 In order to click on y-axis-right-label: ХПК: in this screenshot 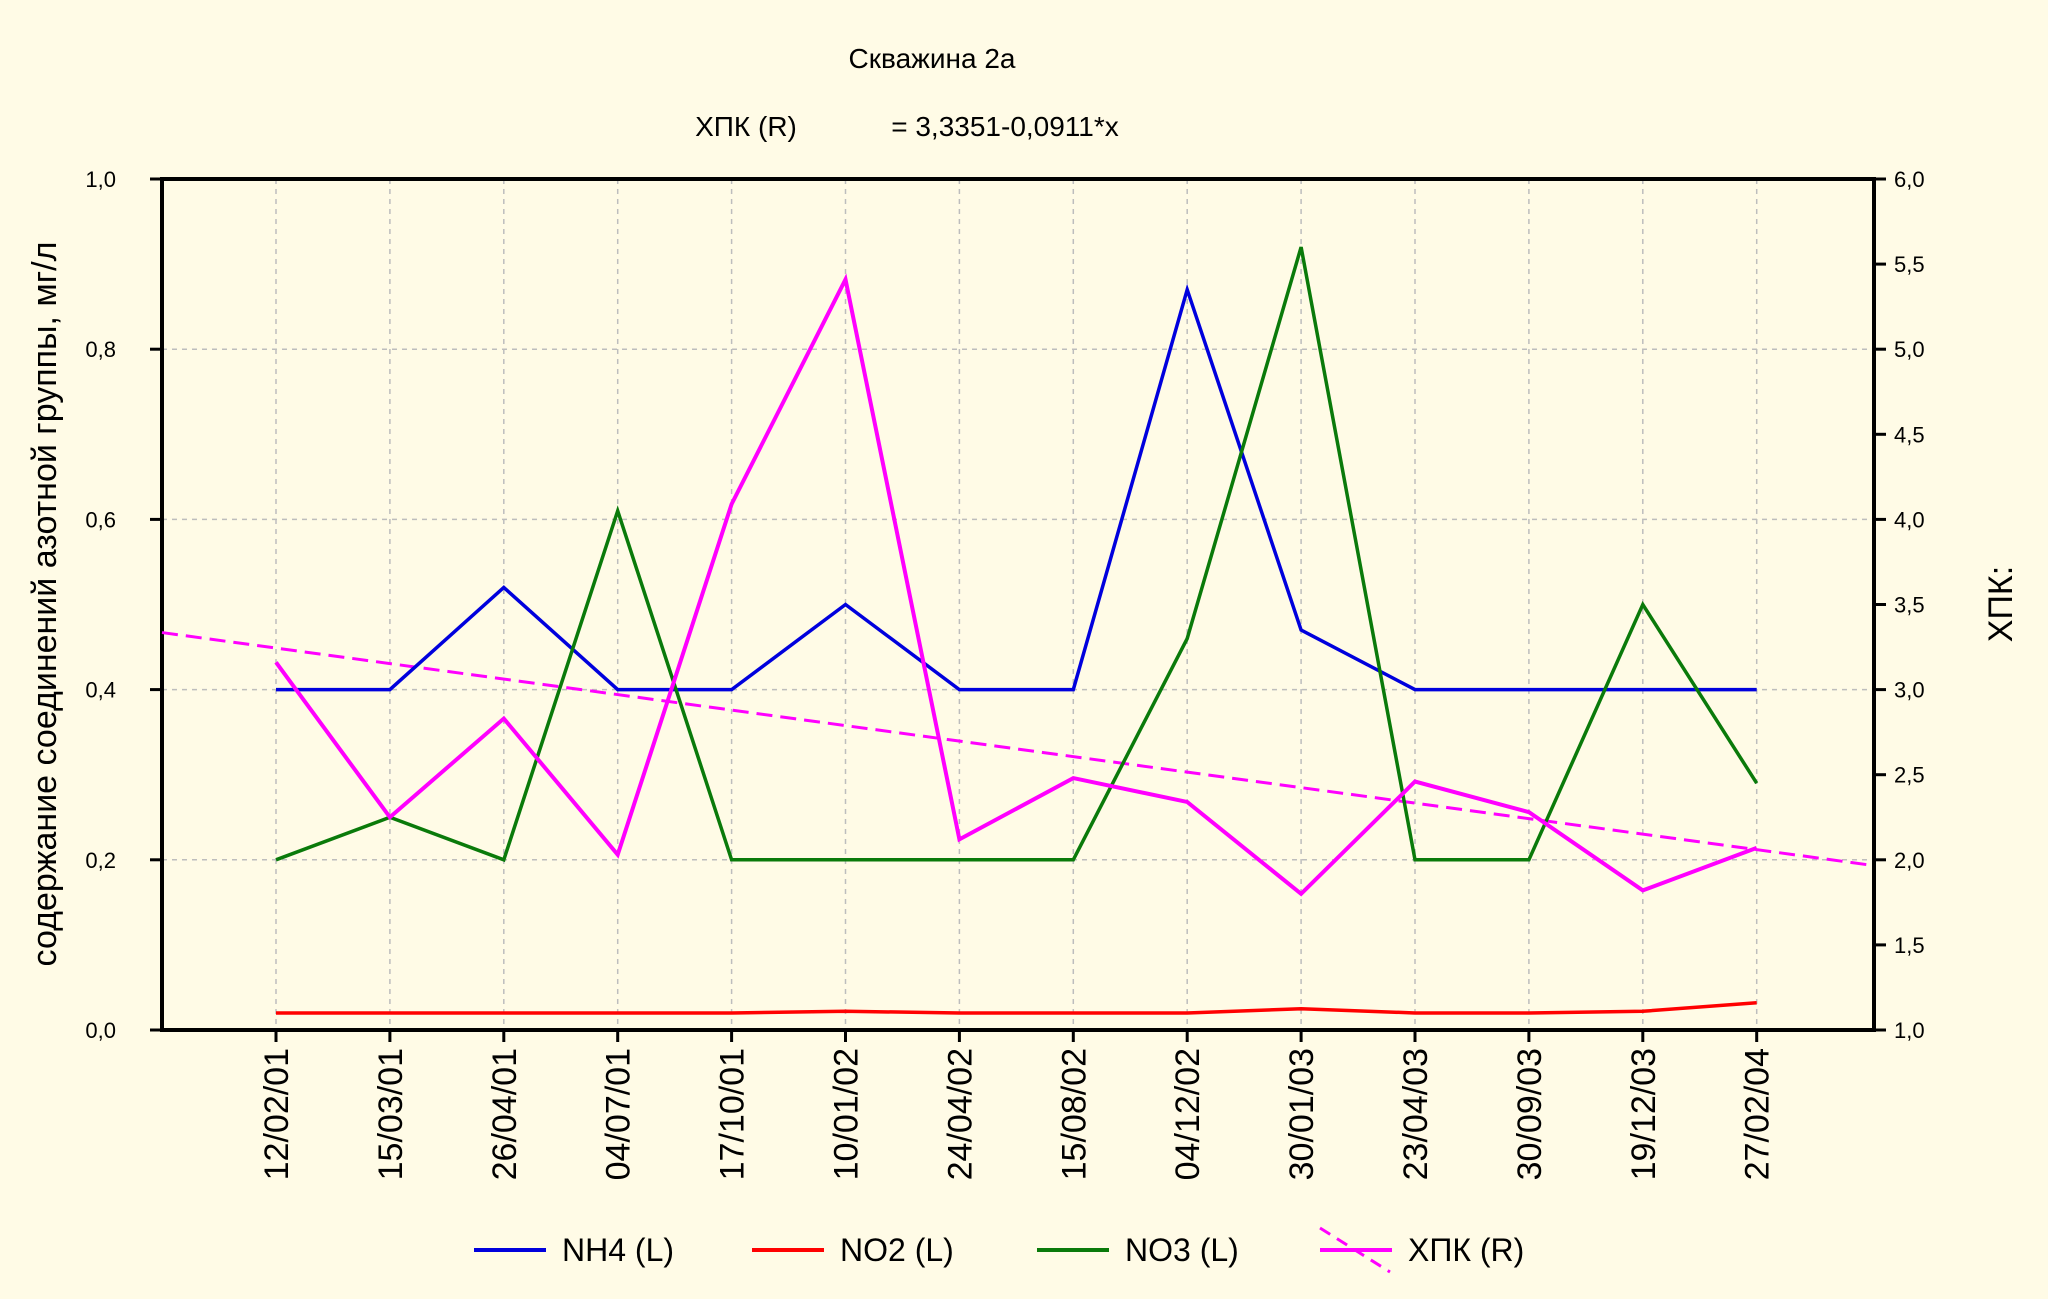, I will do `click(2001, 604)`.